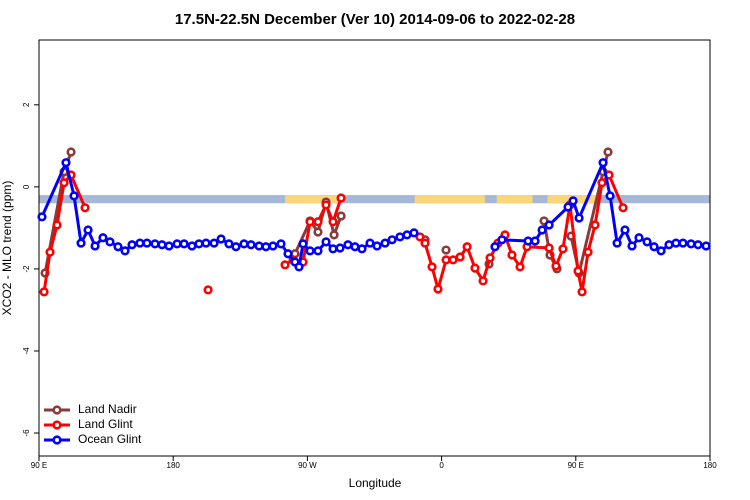 The width and height of the screenshot is (750, 500). What do you see at coordinates (441, 465) in the screenshot?
I see `x-tick-label: 0` at bounding box center [441, 465].